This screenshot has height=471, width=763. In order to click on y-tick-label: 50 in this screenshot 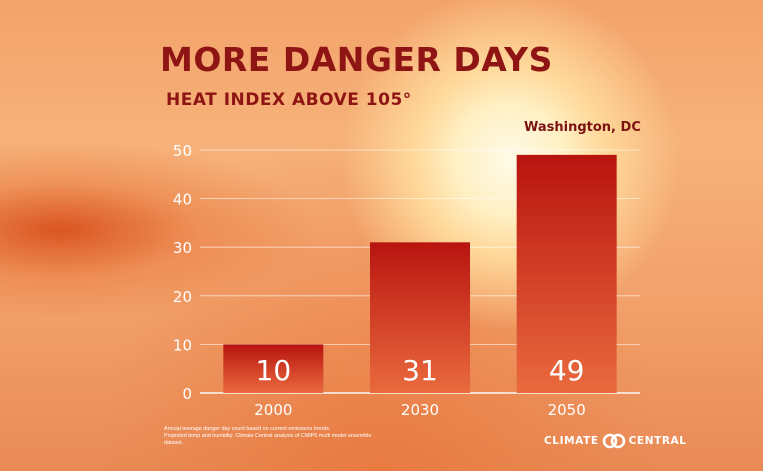, I will do `click(182, 151)`.